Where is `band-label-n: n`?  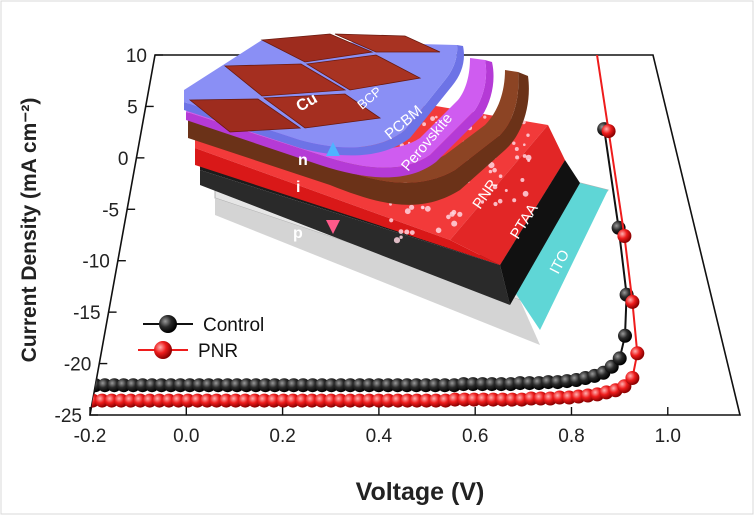
band-label-n: n is located at coordinates (303, 160).